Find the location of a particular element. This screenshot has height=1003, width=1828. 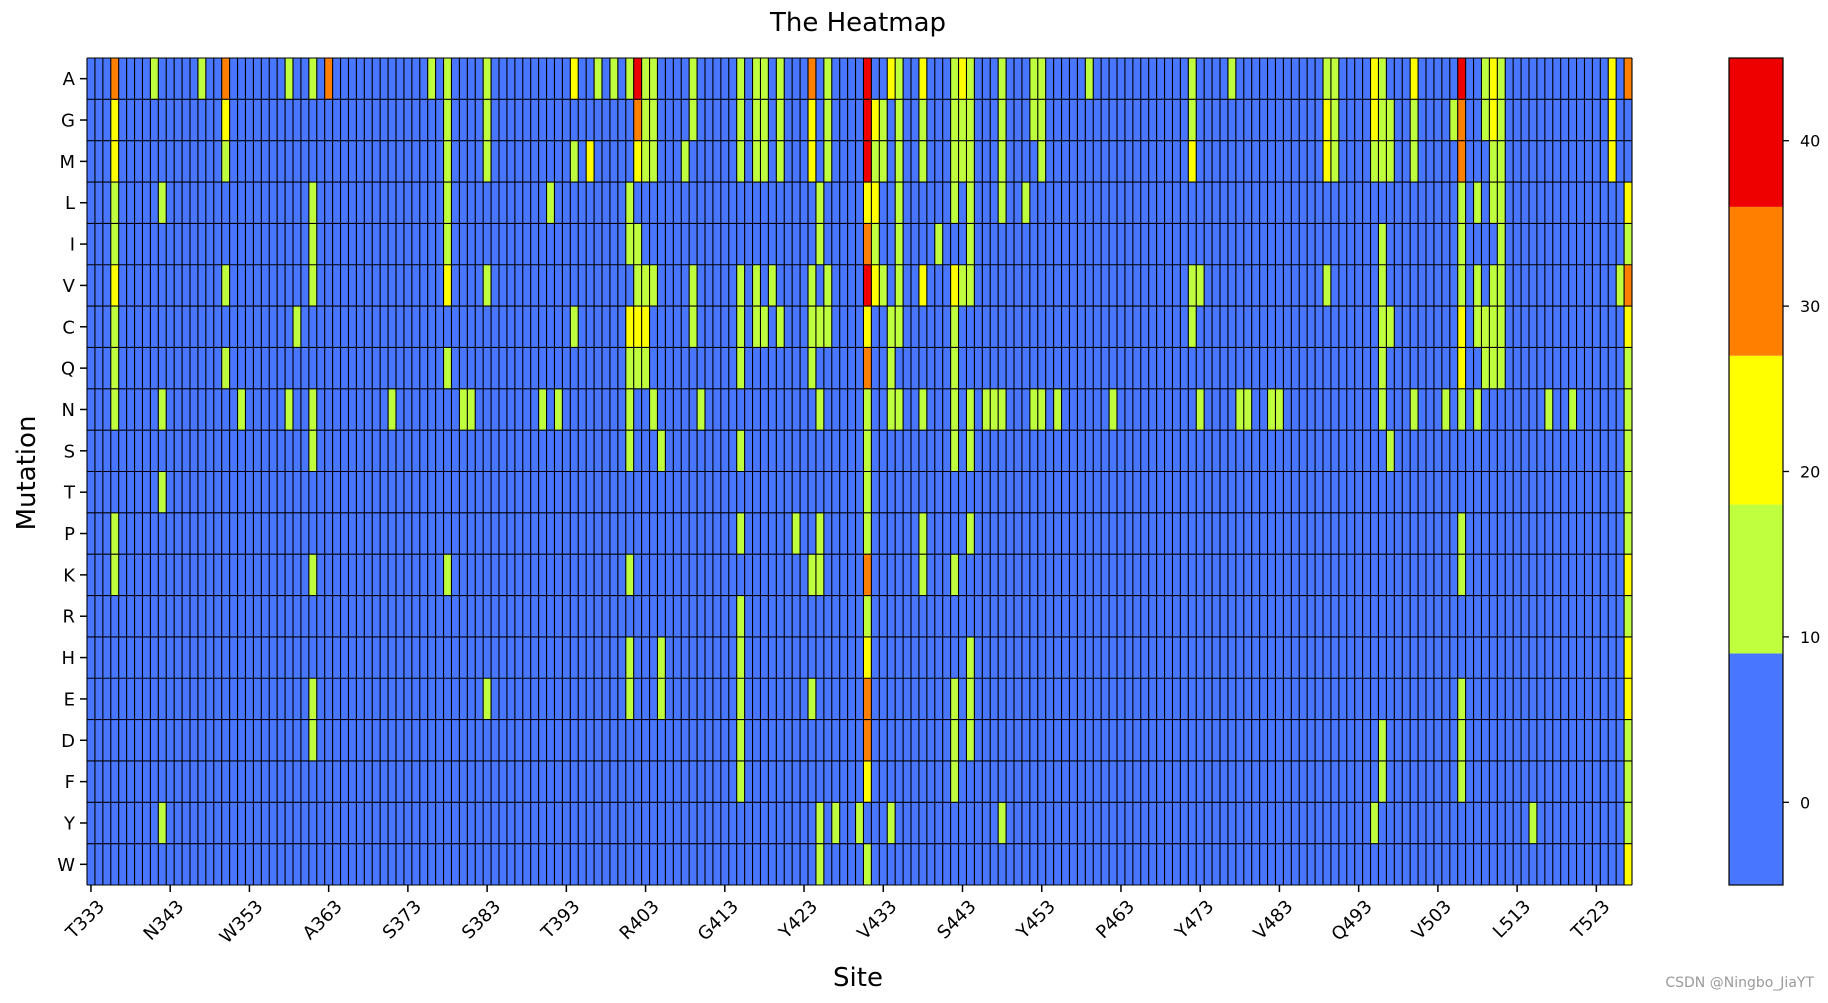

y-tick-label-Q: Q is located at coordinates (68, 369).